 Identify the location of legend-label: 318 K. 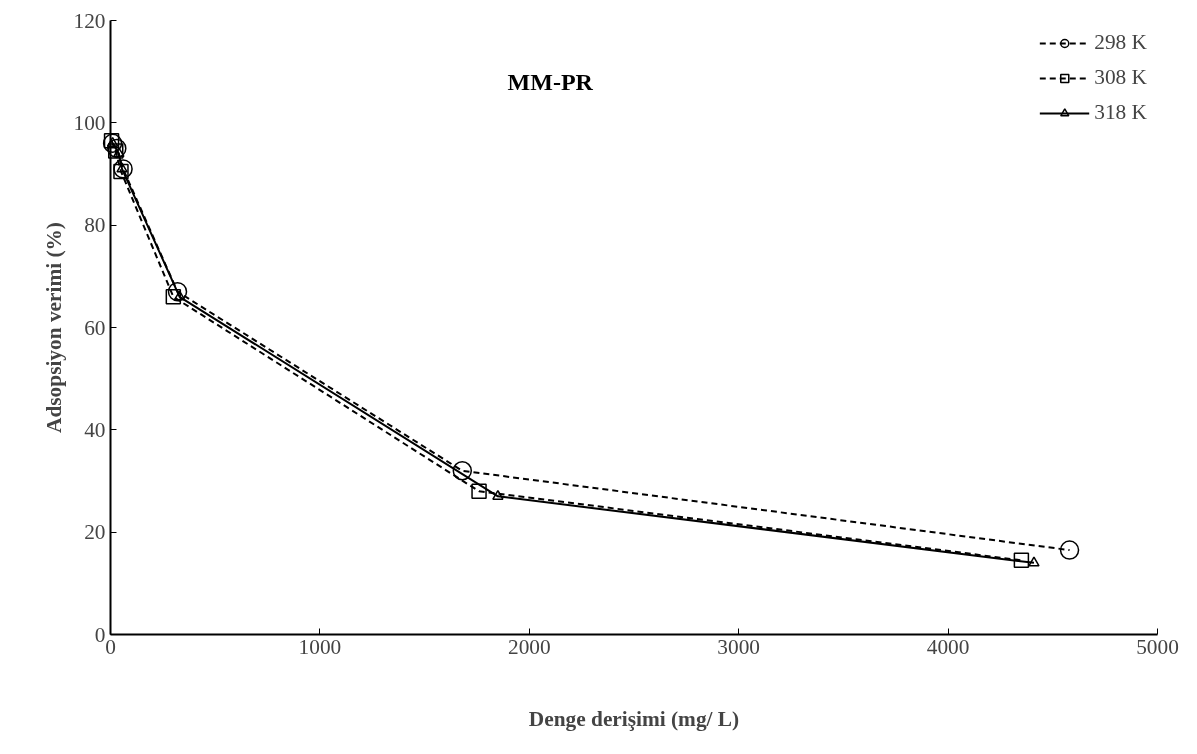
(1120, 112).